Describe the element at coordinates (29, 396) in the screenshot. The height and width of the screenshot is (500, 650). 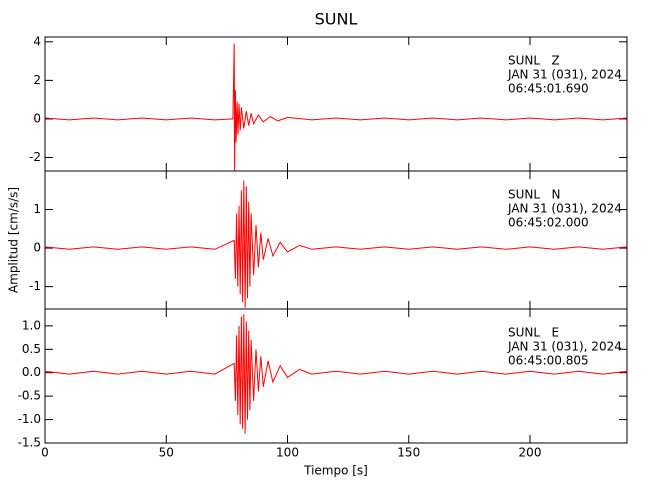
I see `y-tick-label: -0.5` at that location.